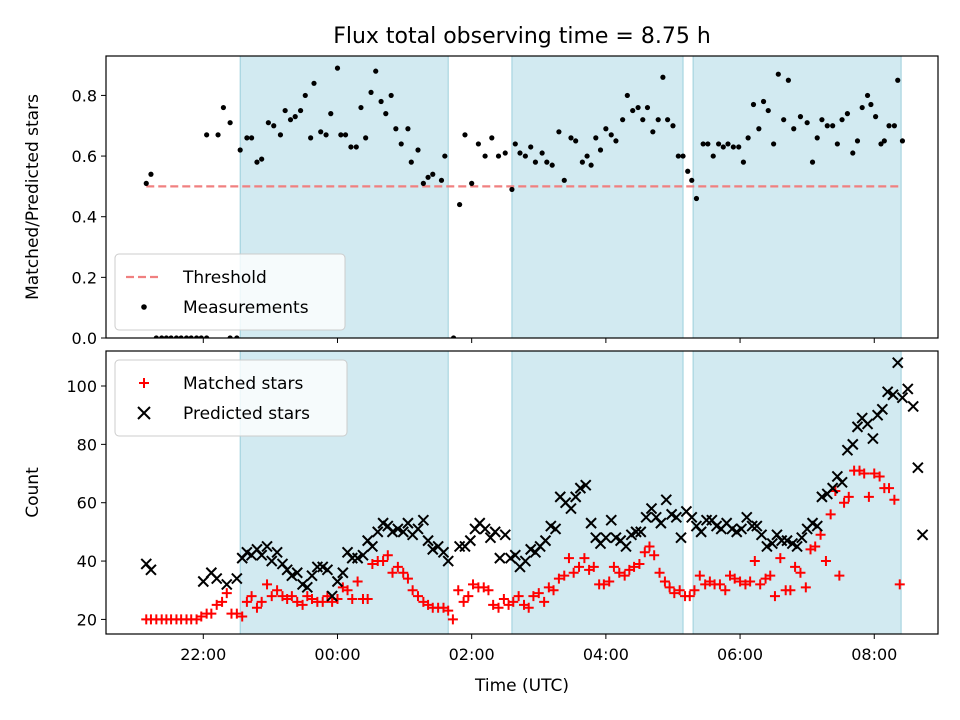 This screenshot has width=960, height=720. I want to click on chart-title: Flux total observing time = 8.75 h, so click(522, 36).